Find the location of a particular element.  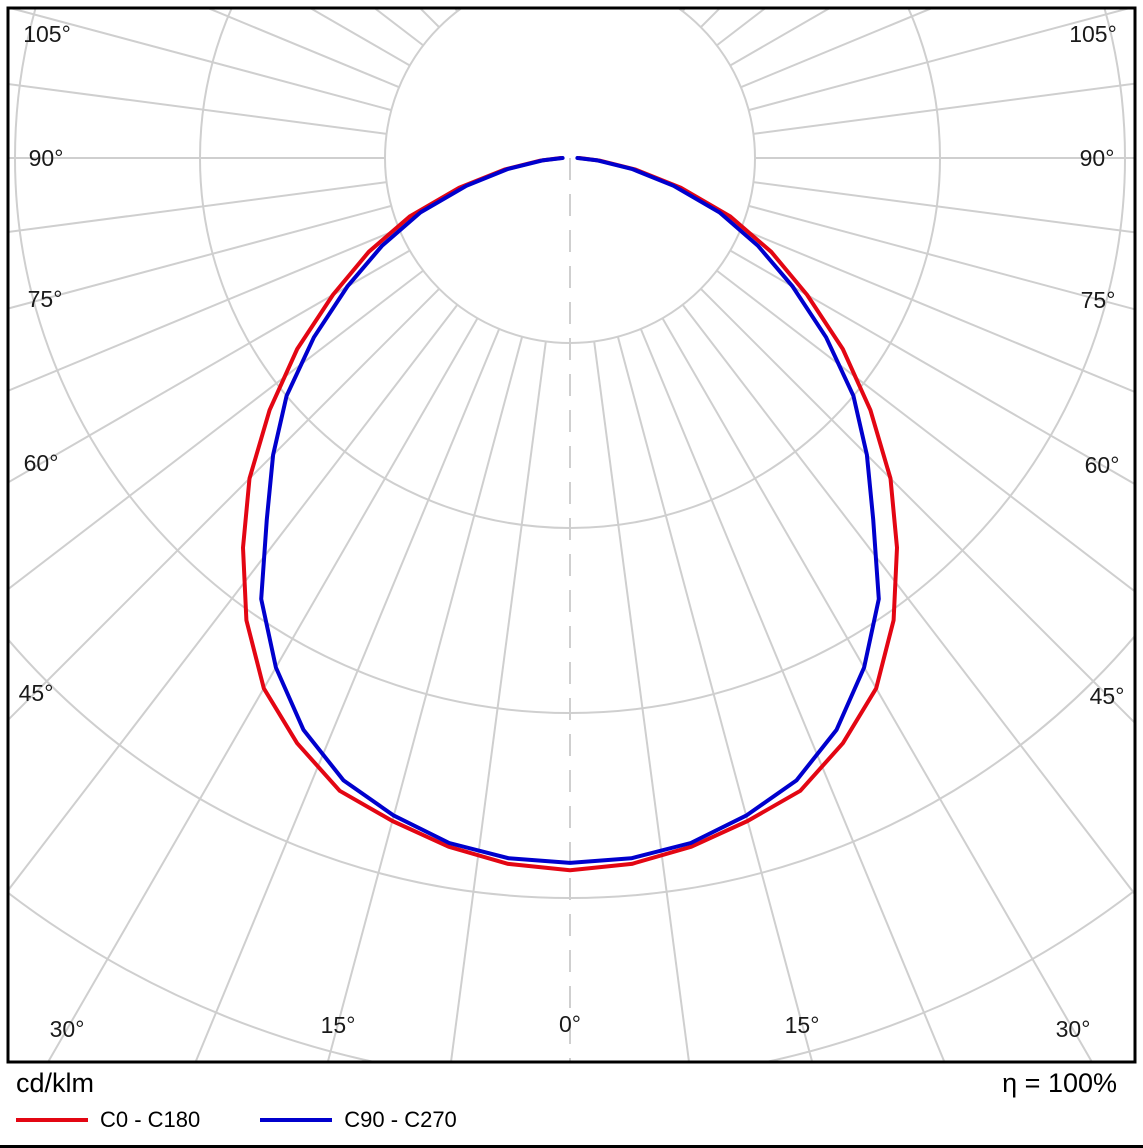

chart-footer: cd/klm η = 100% C0 - C180 C90 - C270 is located at coordinates (571, 1106).